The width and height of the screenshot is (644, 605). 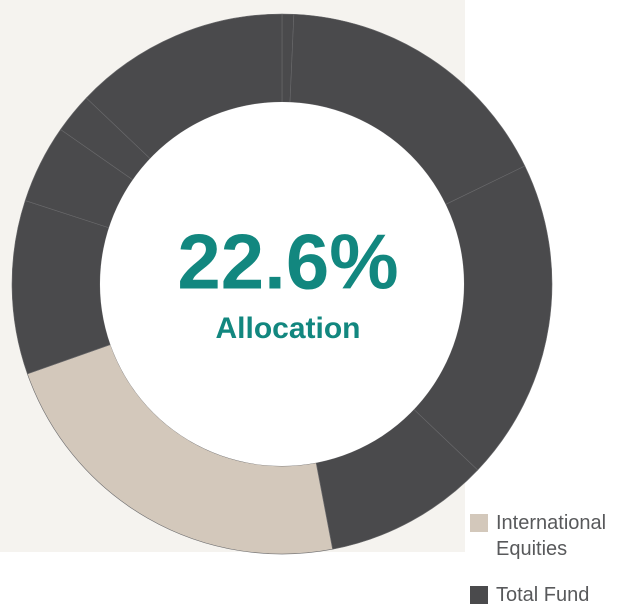 What do you see at coordinates (543, 594) in the screenshot?
I see `legend-label: Total Fund` at bounding box center [543, 594].